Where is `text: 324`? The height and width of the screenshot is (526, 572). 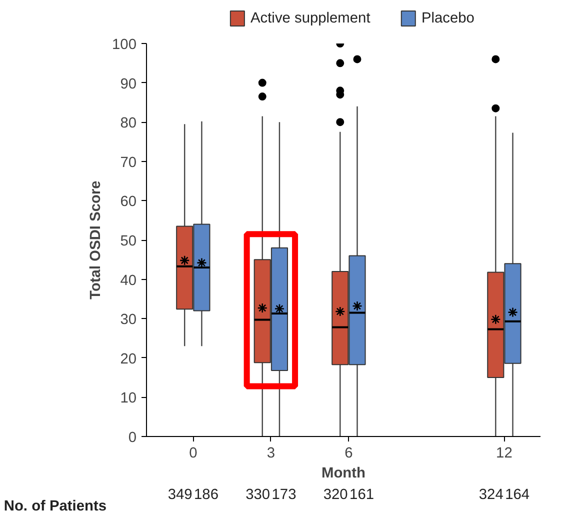 text: 324 is located at coordinates (491, 495).